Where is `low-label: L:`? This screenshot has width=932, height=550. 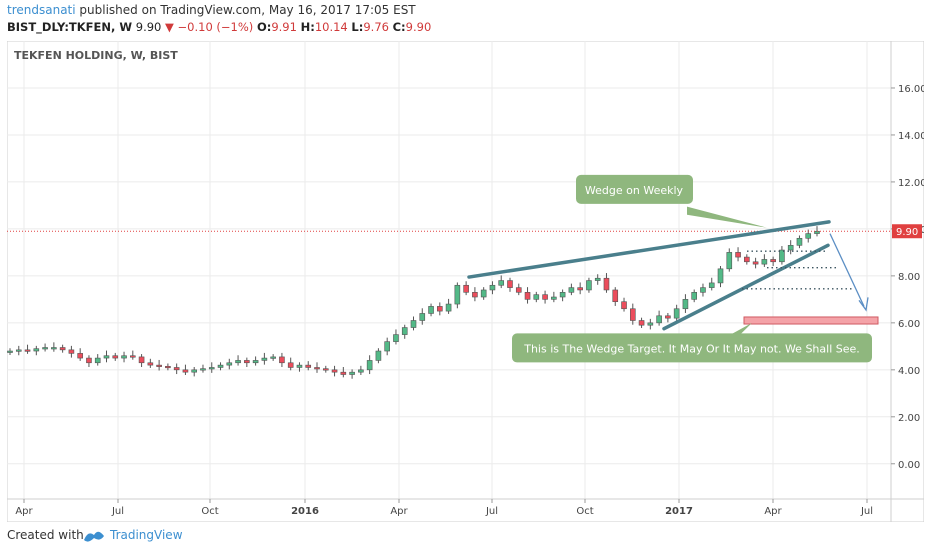 low-label: L: is located at coordinates (357, 27).